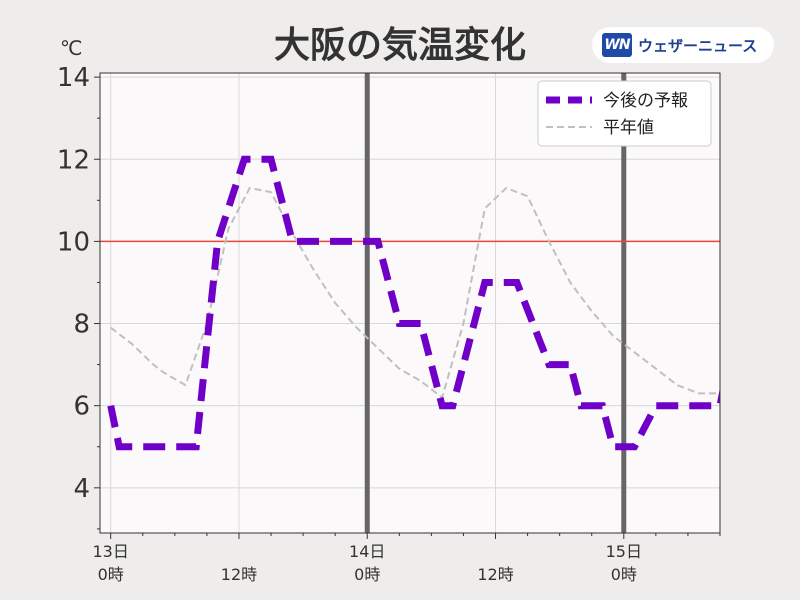 The width and height of the screenshot is (800, 600). I want to click on weathernews-logo-mark: WN, so click(617, 45).